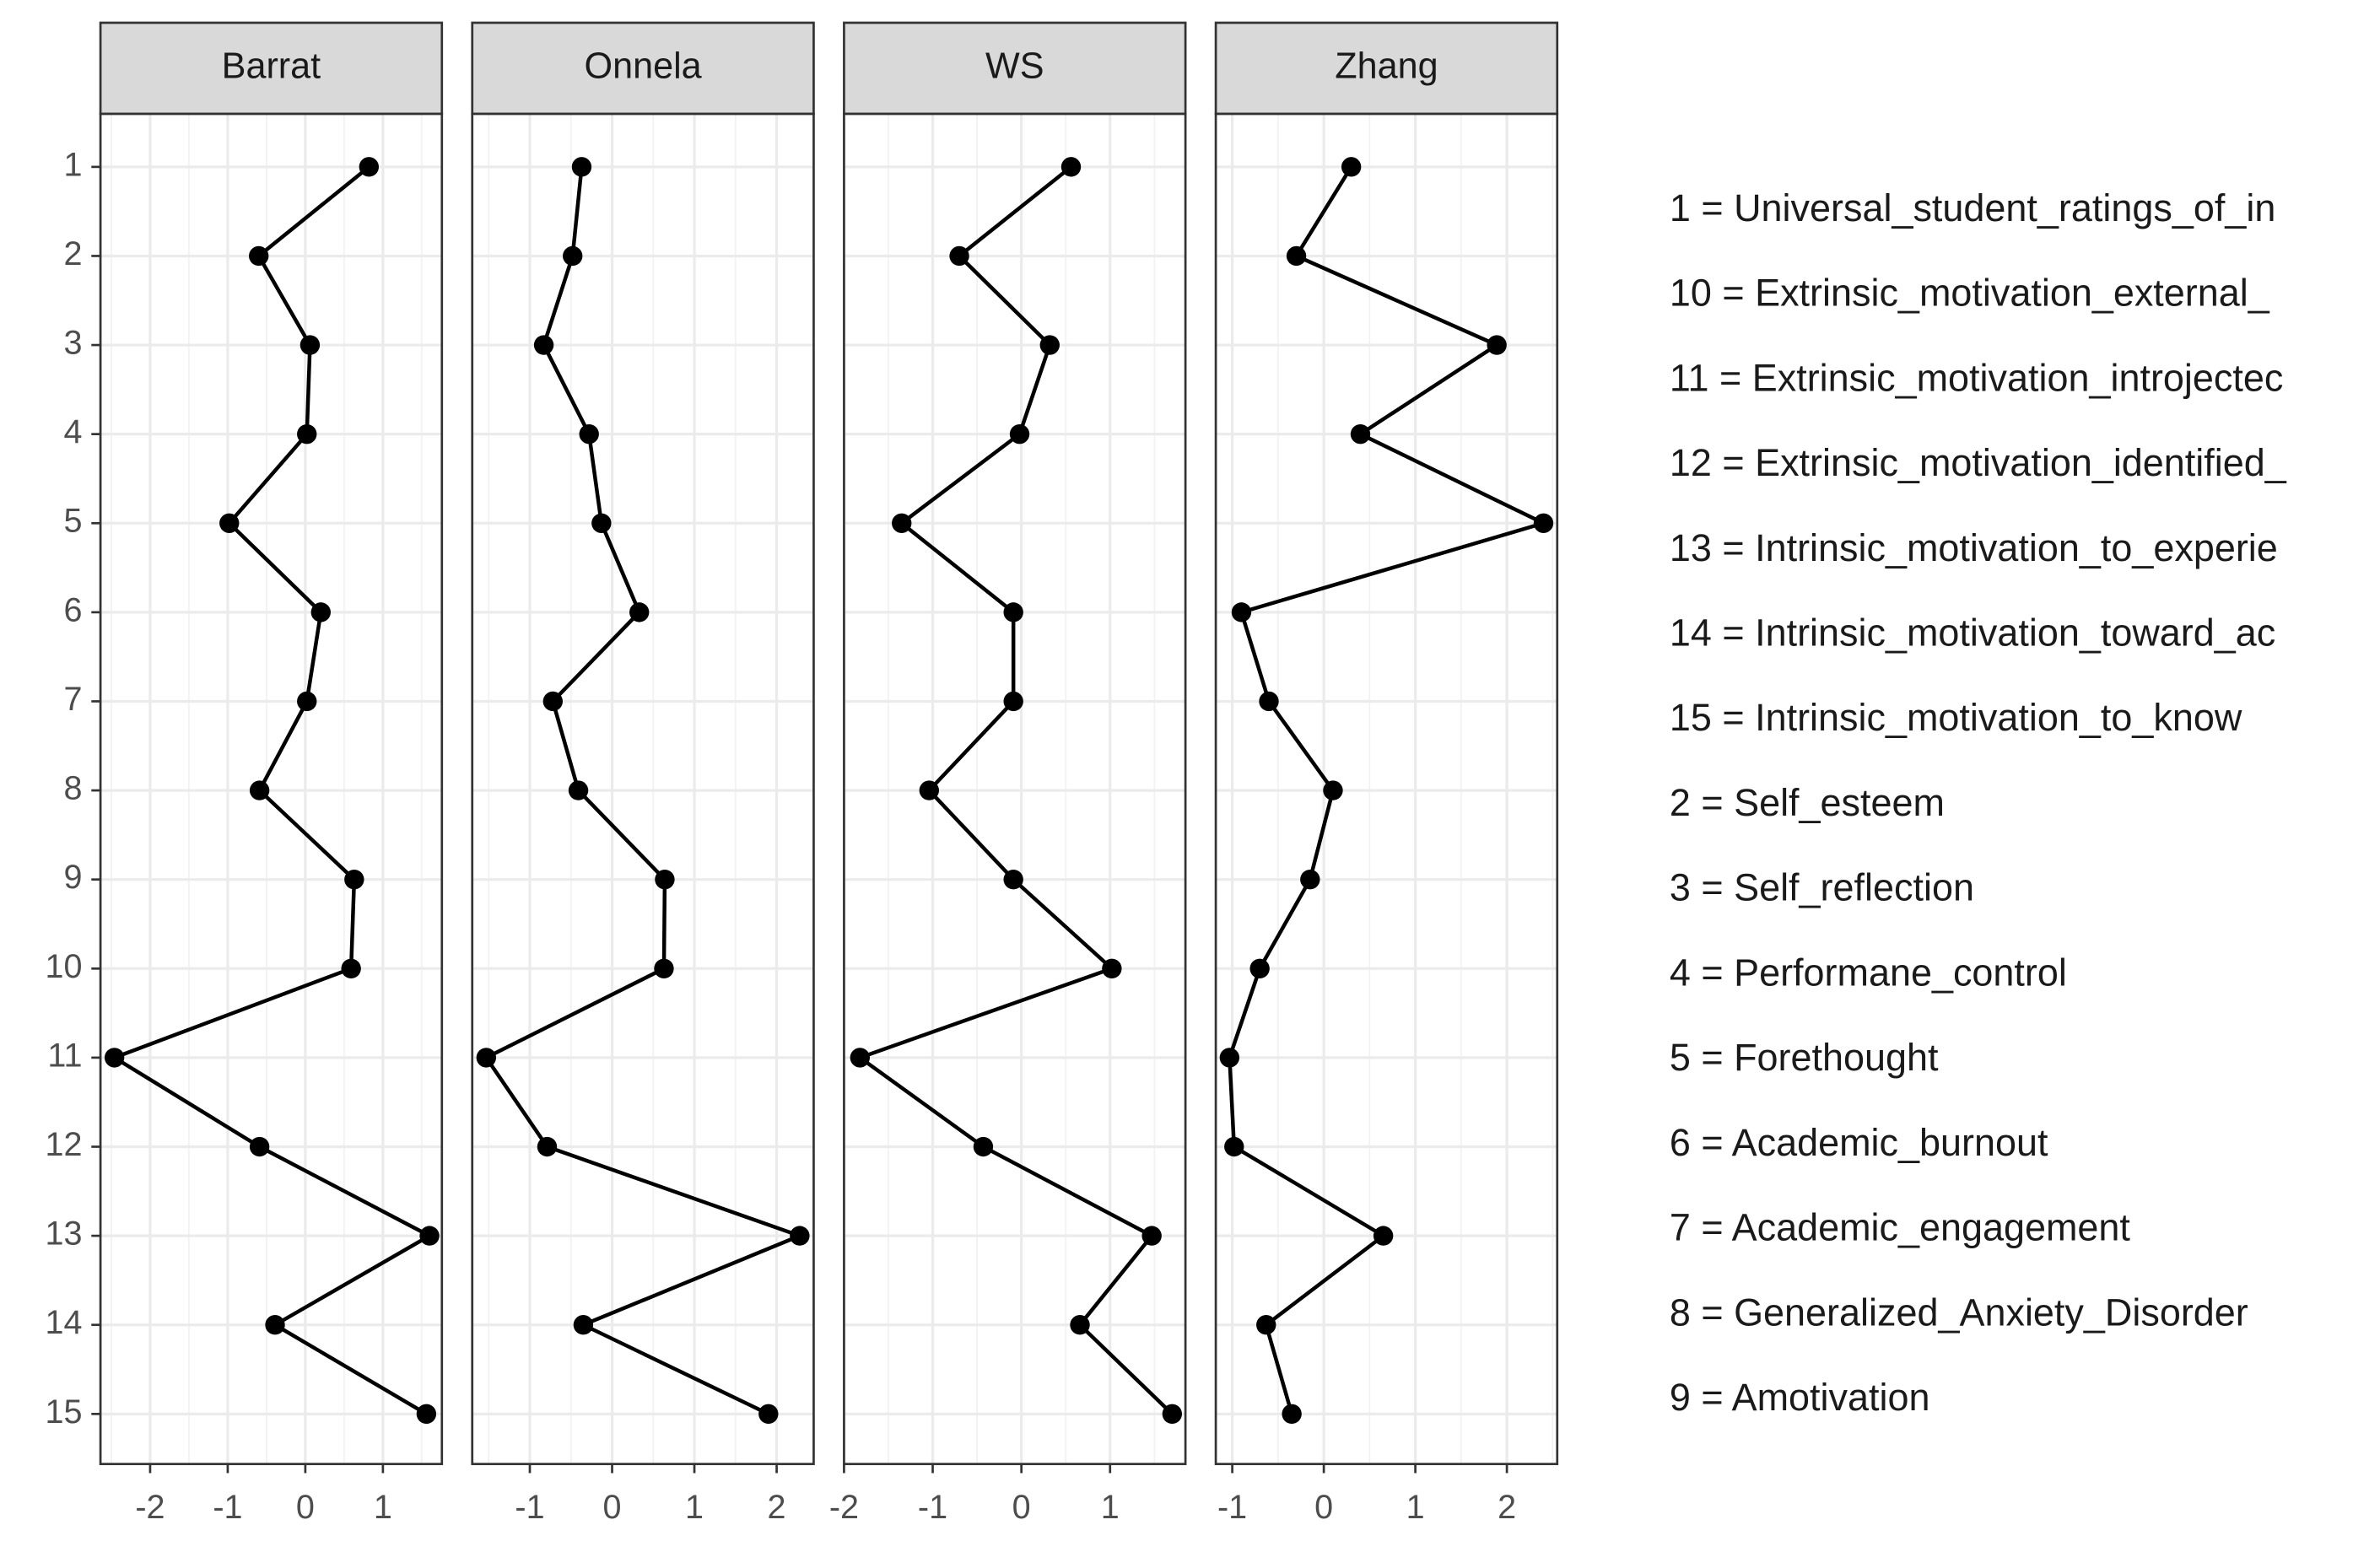 The width and height of the screenshot is (2380, 1552). I want to click on legend-entry: 13 = Intrinsic_motivation_to_experie, so click(1974, 547).